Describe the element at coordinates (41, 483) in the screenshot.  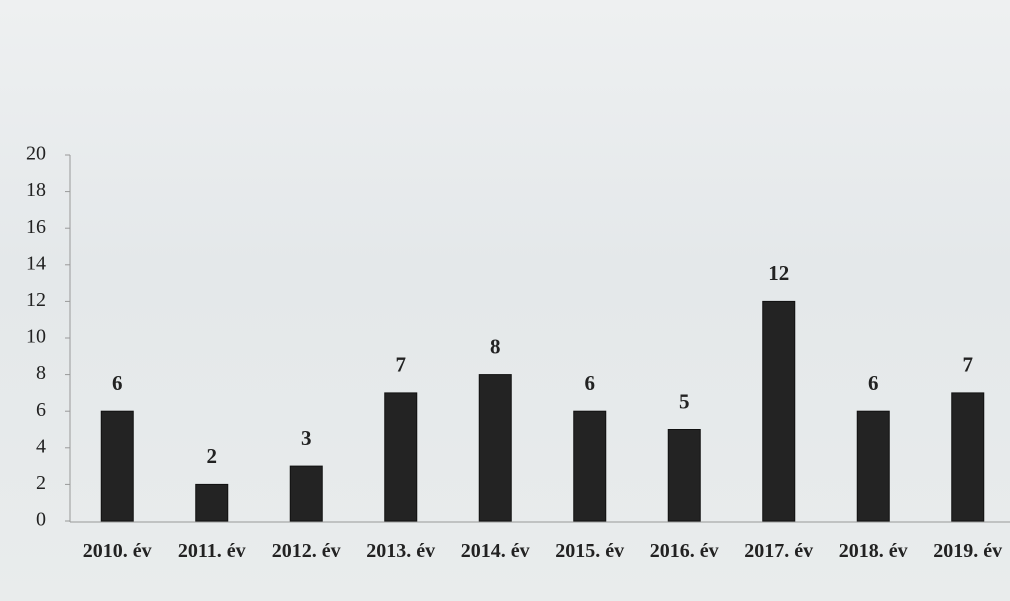
I see `y-tick-label: 2` at that location.